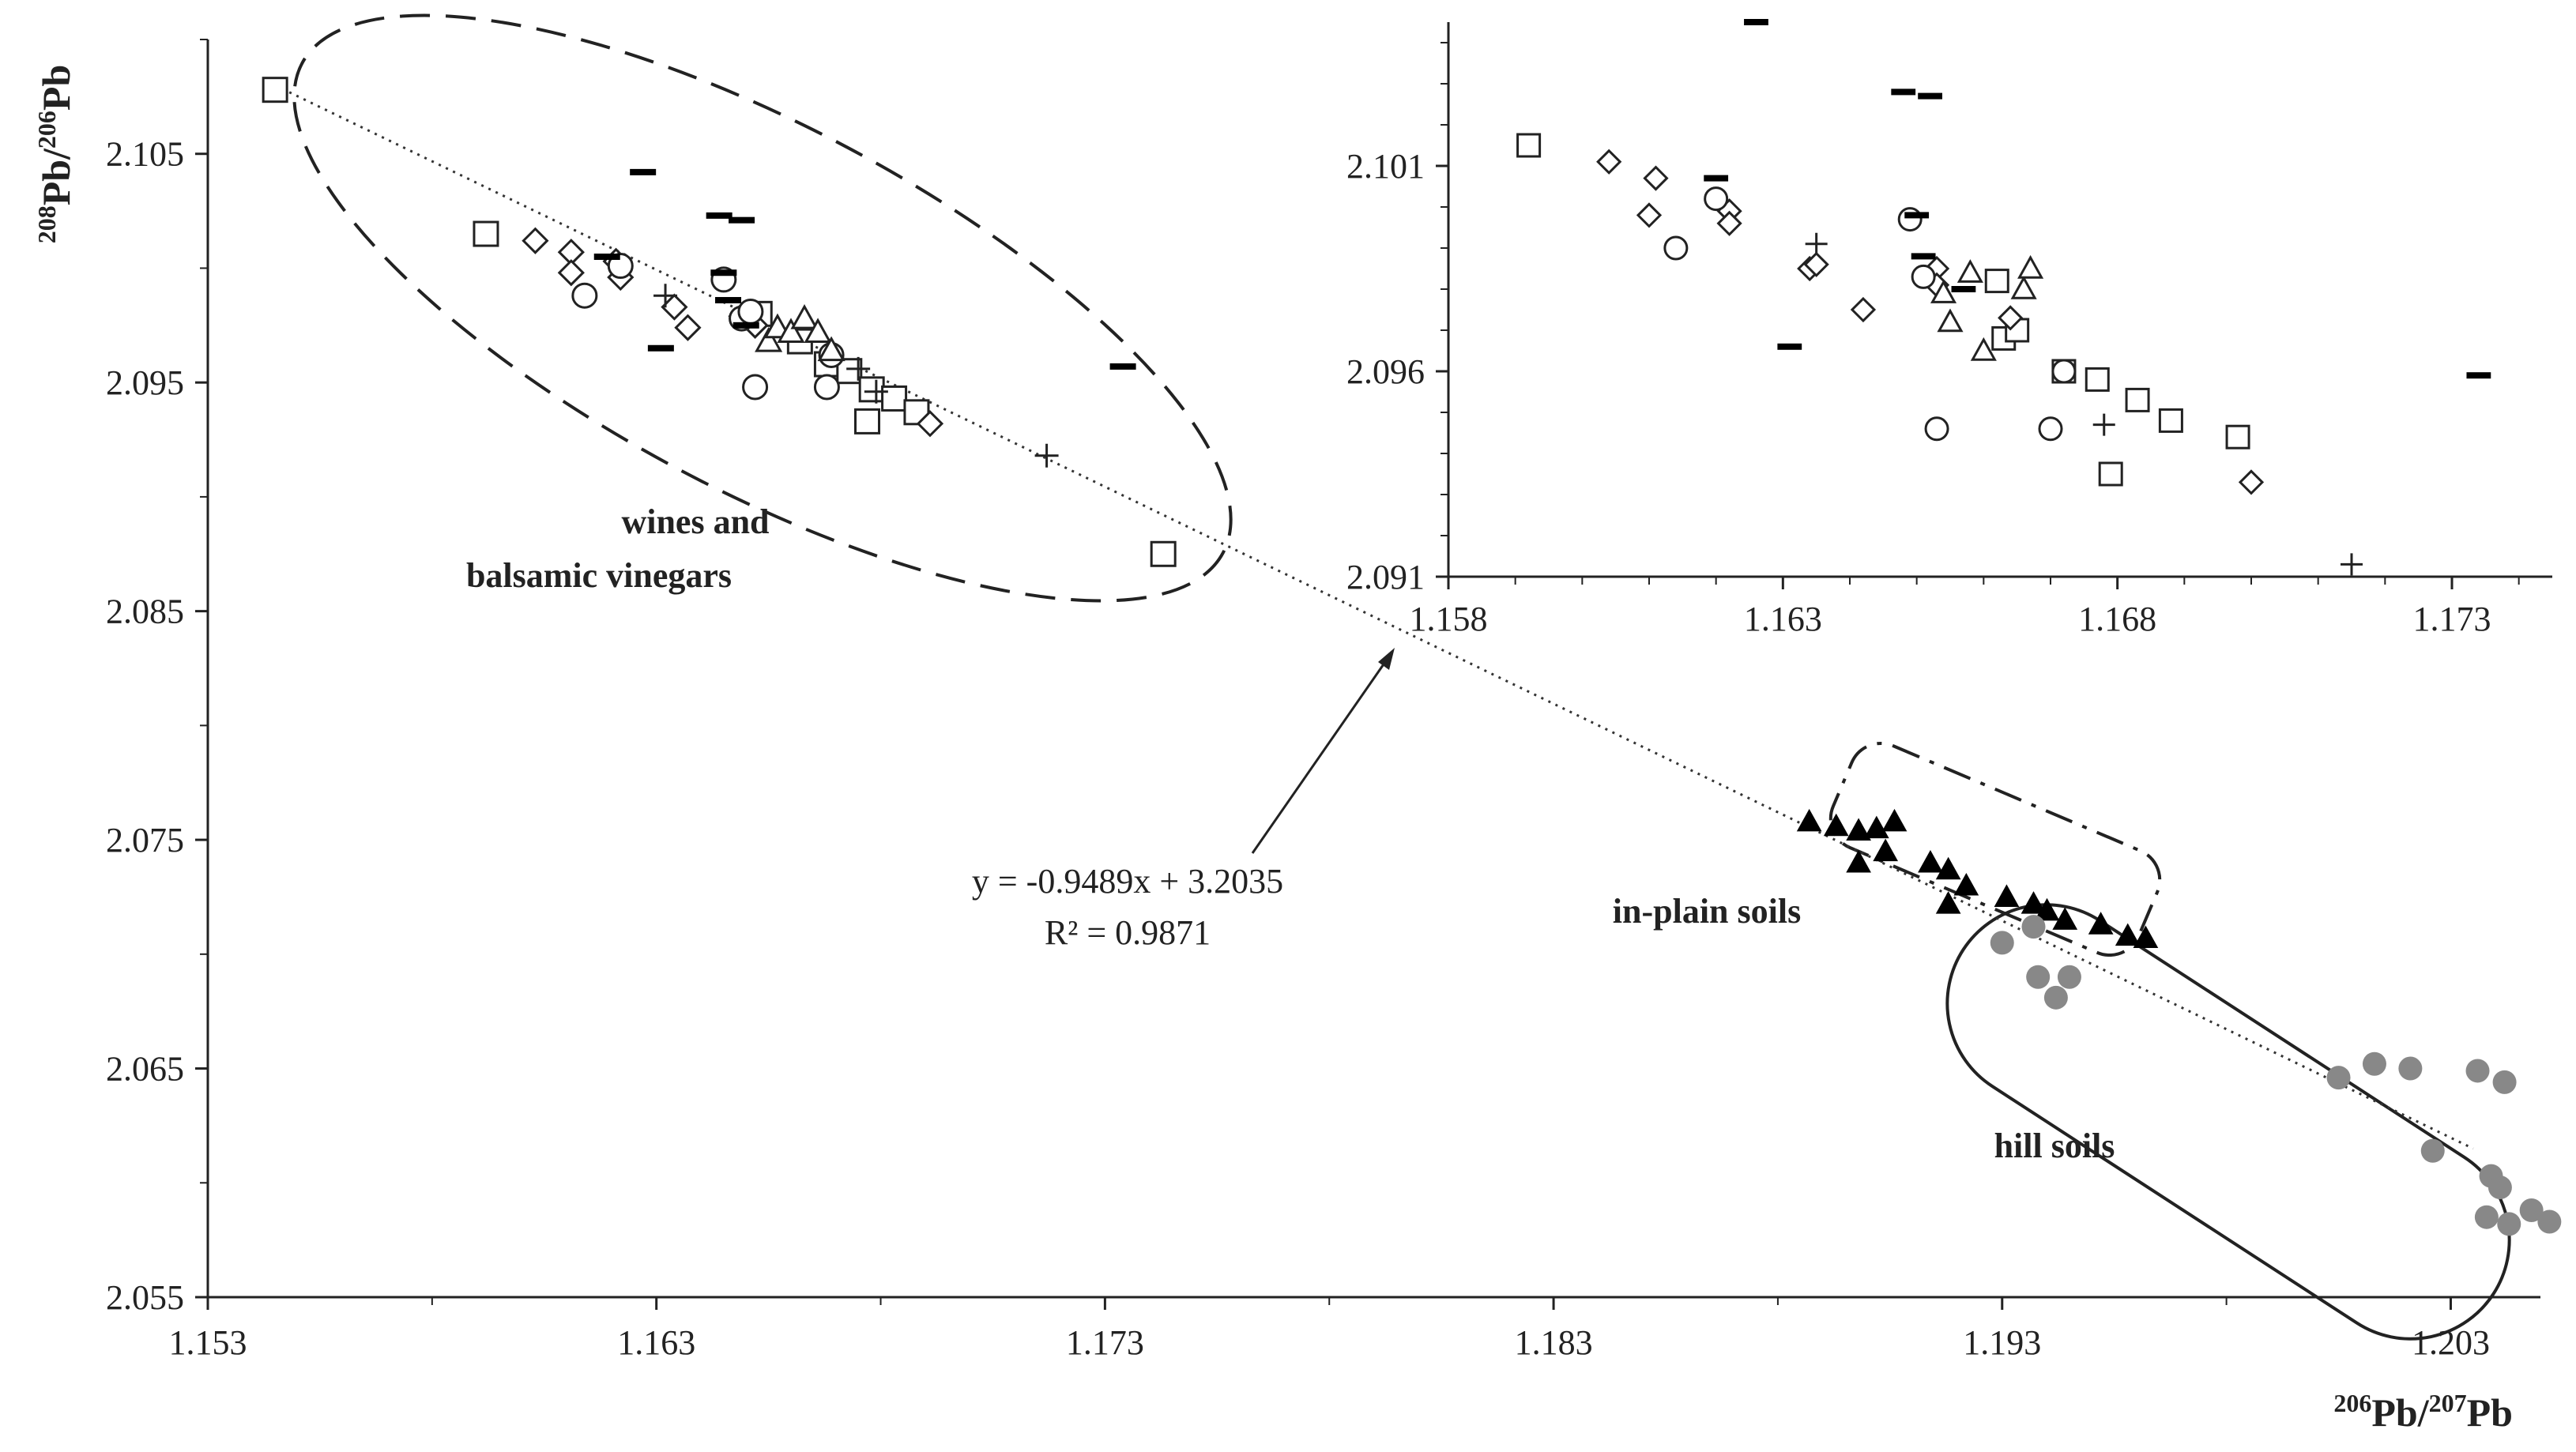 Image resolution: width=2576 pixels, height=1452 pixels. Describe the element at coordinates (1386, 659) in the screenshot. I see `equation-arrow-head` at that location.